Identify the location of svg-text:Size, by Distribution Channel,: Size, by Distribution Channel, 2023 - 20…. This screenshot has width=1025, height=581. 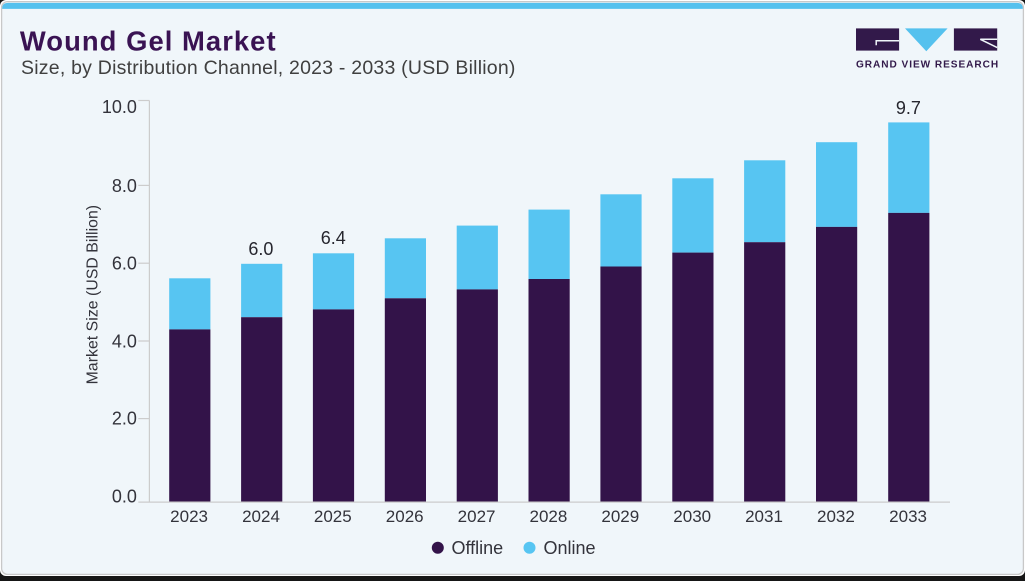
(268, 68).